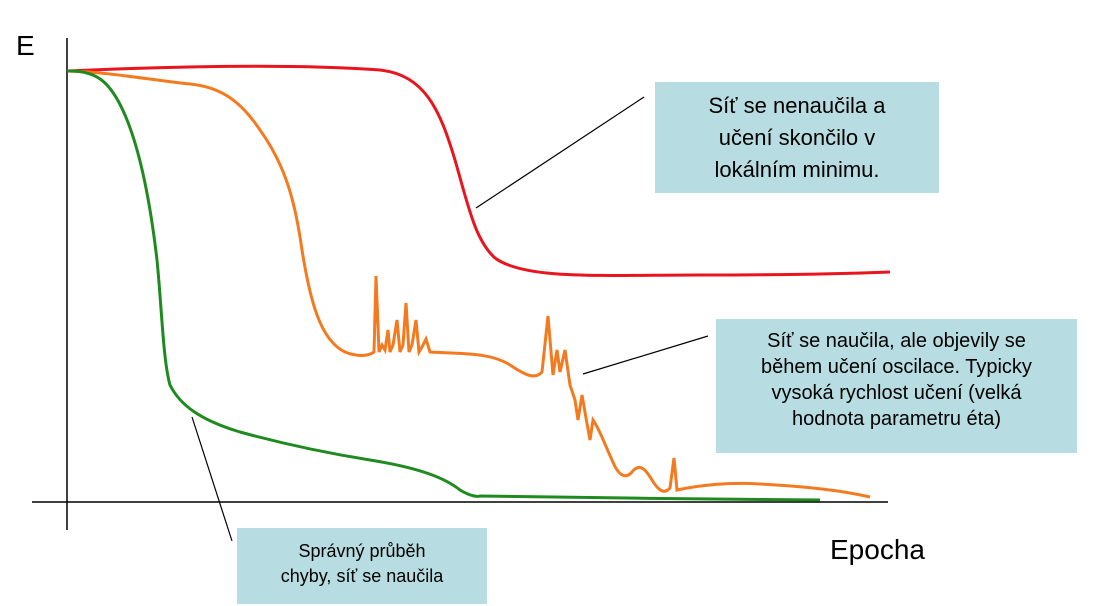 This screenshot has height=606, width=1103. Describe the element at coordinates (25, 45) in the screenshot. I see `y-axis-label: E` at that location.